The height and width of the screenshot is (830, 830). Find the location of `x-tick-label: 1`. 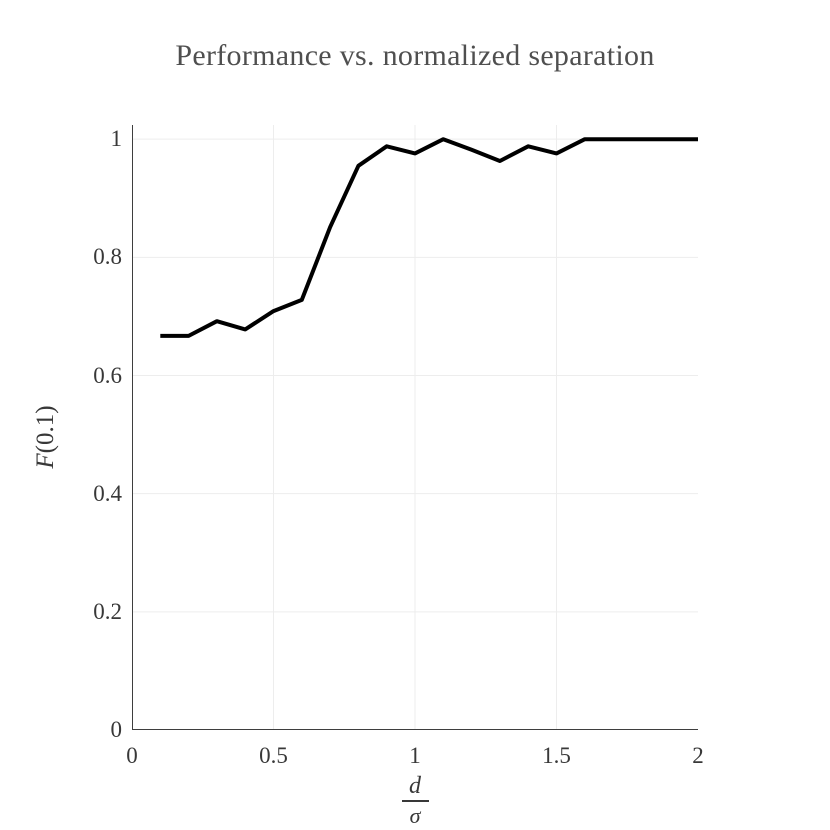

x-tick-label: 1 is located at coordinates (415, 755).